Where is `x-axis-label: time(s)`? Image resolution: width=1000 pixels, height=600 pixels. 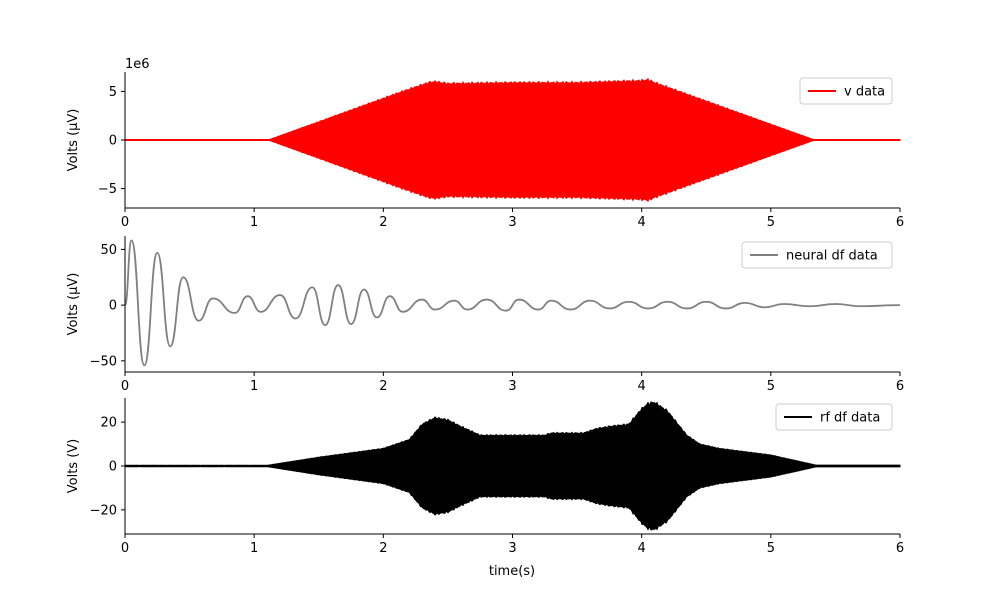
x-axis-label: time(s) is located at coordinates (512, 571).